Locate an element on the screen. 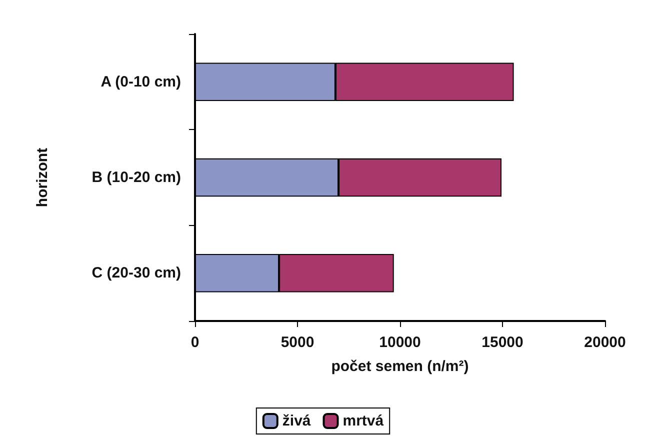 This screenshot has height=446, width=646. legend-label: živá is located at coordinates (297, 421).